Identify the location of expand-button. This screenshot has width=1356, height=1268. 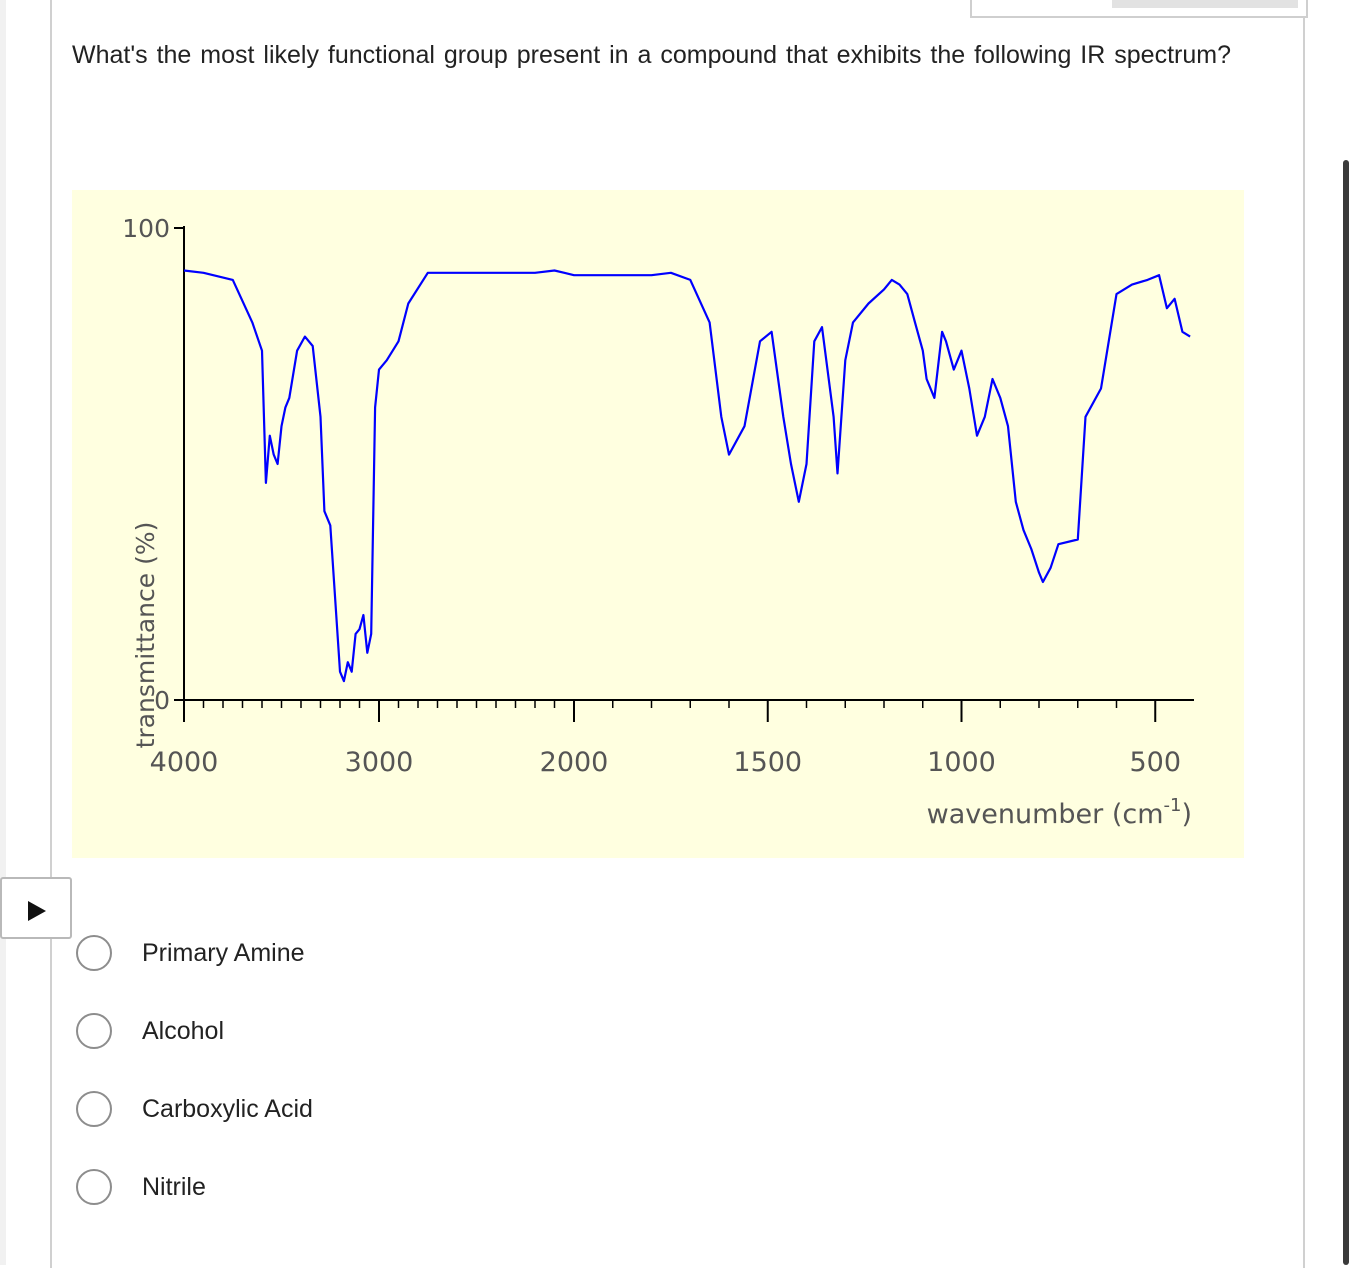
(36, 908).